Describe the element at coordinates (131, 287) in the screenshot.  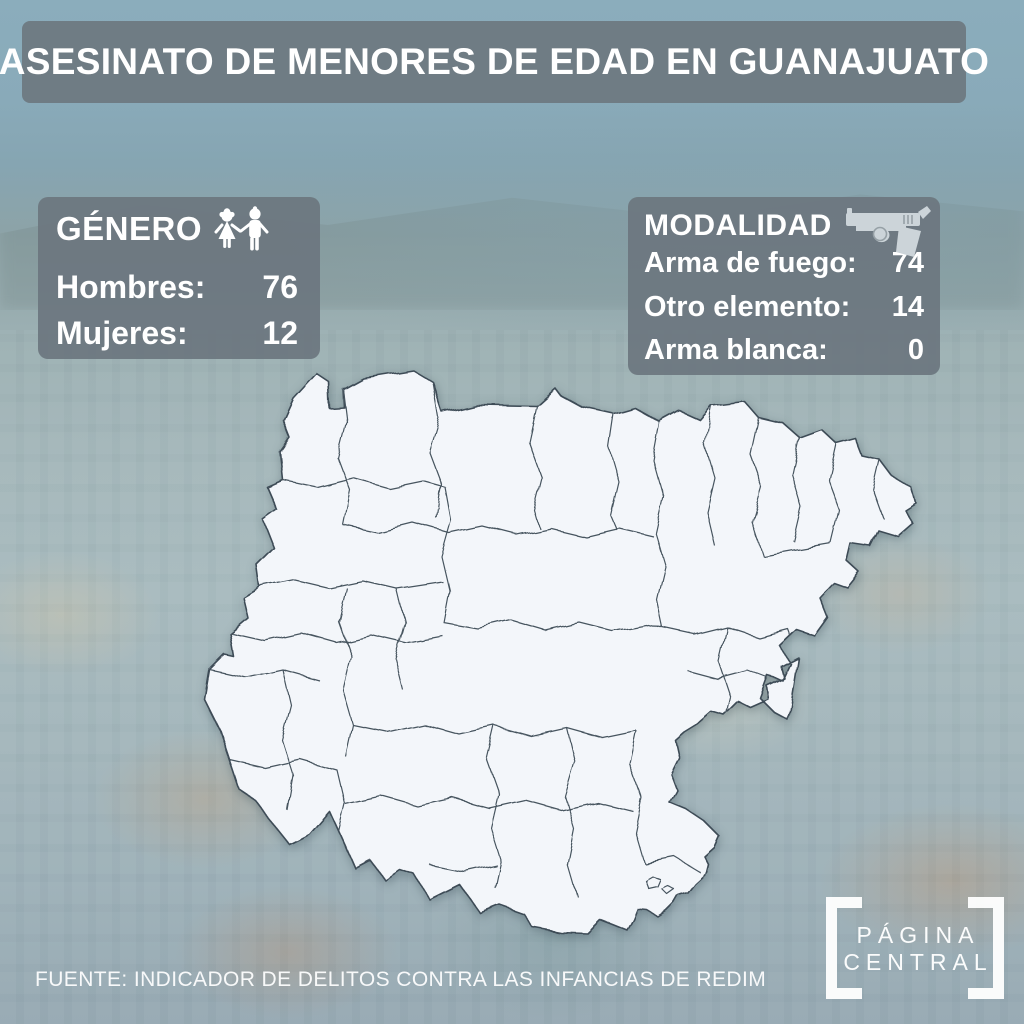
I see `gender-label-hombres: Hombres:` at that location.